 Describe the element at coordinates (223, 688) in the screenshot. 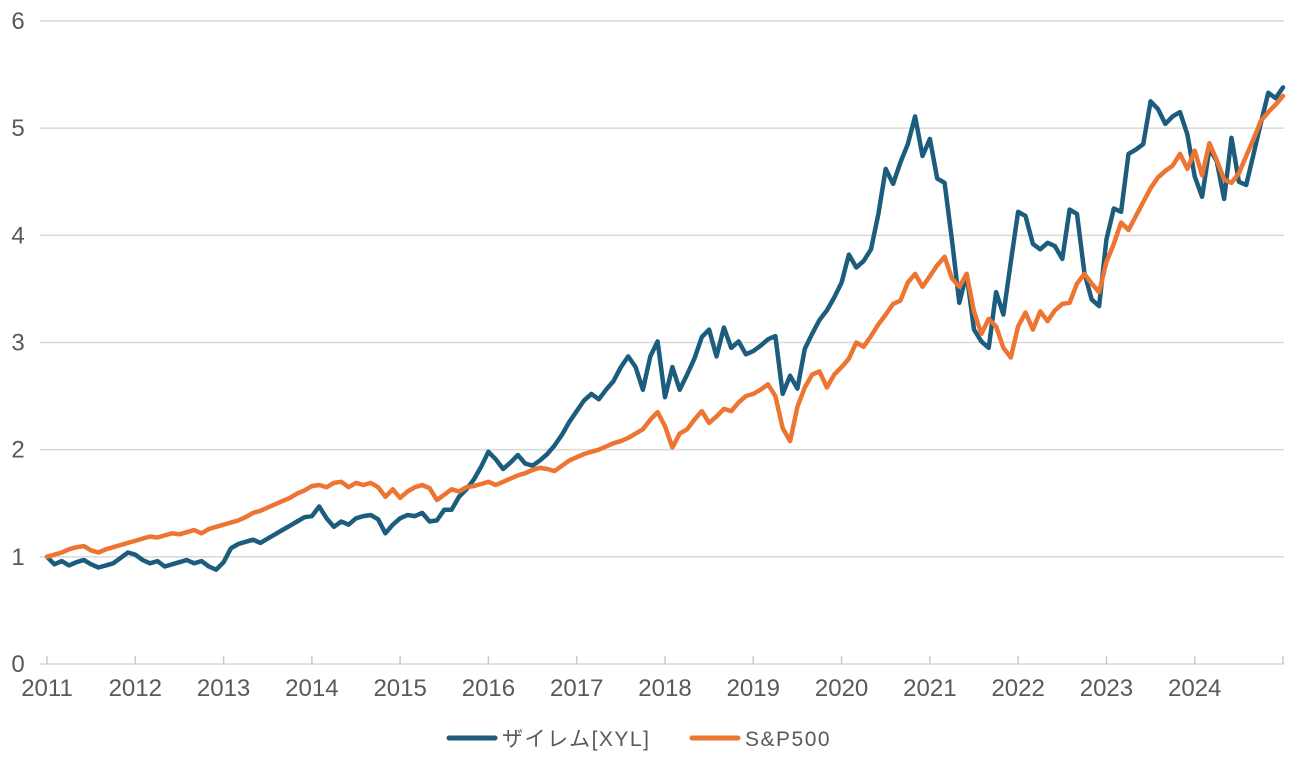

I see `x-axis-label: 2013` at that location.